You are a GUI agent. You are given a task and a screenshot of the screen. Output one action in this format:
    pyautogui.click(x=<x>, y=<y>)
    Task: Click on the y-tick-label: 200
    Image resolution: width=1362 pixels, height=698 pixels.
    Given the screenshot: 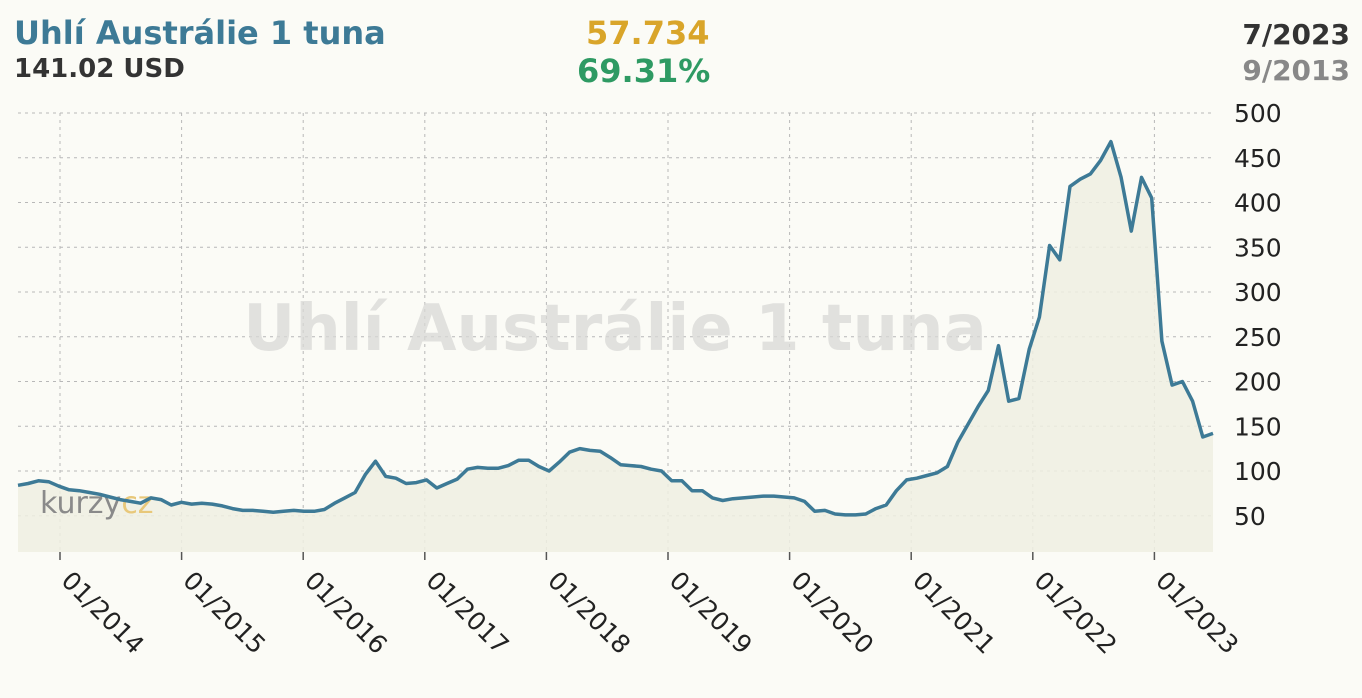 What is the action you would take?
    pyautogui.click(x=1258, y=382)
    